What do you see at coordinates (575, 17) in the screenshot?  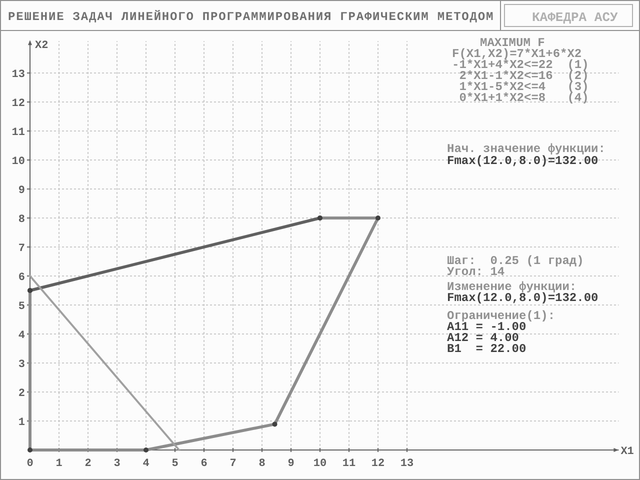 I see `text: КАФЕДРА АСУ` at bounding box center [575, 17].